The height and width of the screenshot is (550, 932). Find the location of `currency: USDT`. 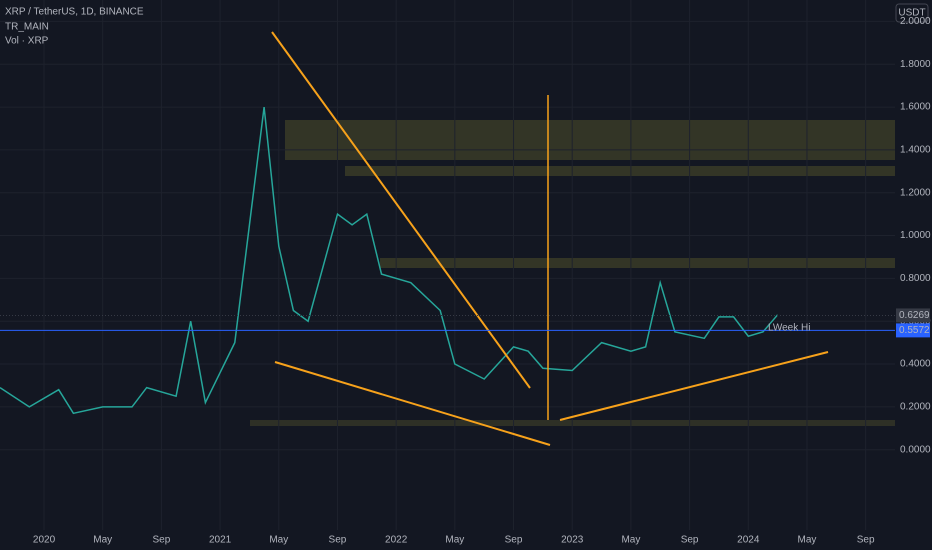

currency: USDT is located at coordinates (911, 13).